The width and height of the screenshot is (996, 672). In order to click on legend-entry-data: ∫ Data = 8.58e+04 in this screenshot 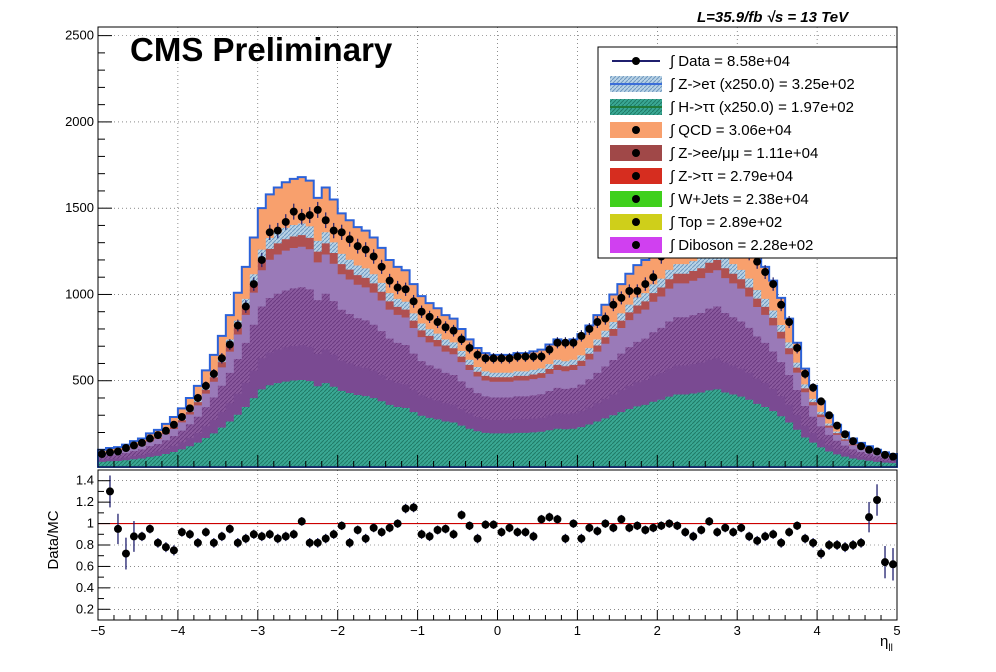, I will do `click(701, 61)`.